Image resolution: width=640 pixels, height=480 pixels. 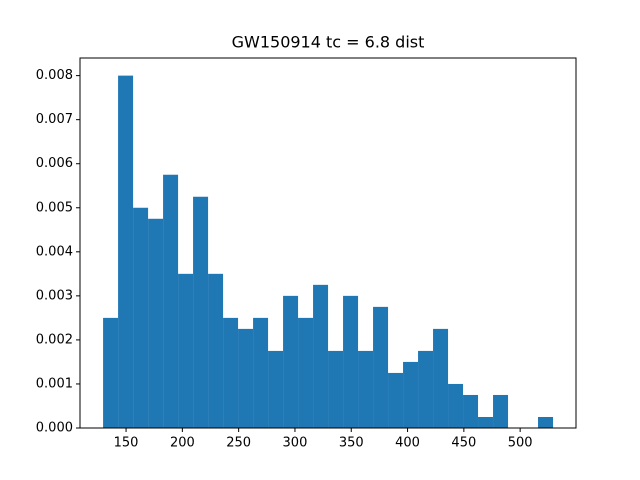 What do you see at coordinates (463, 443) in the screenshot?
I see `x-tick-label: 450` at bounding box center [463, 443].